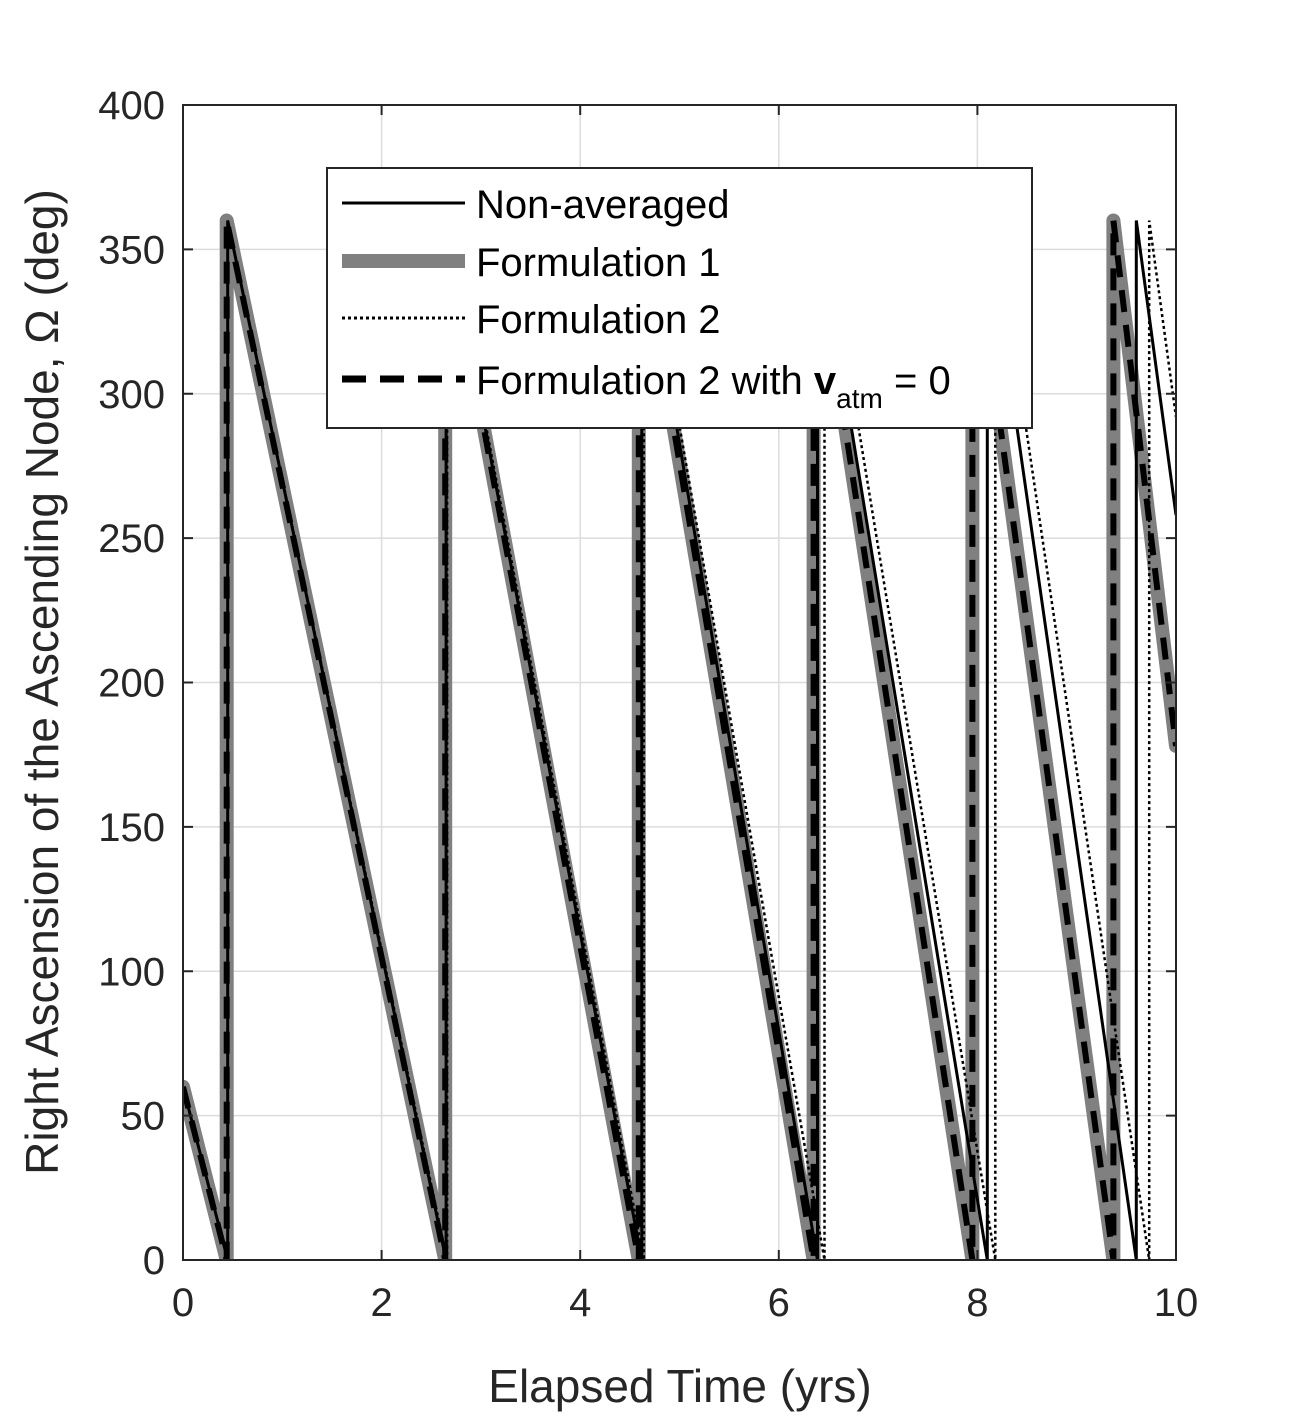 This screenshot has height=1417, width=1299. Describe the element at coordinates (603, 205) in the screenshot. I see `legend-label-non-averaged: Non-averaged` at that location.